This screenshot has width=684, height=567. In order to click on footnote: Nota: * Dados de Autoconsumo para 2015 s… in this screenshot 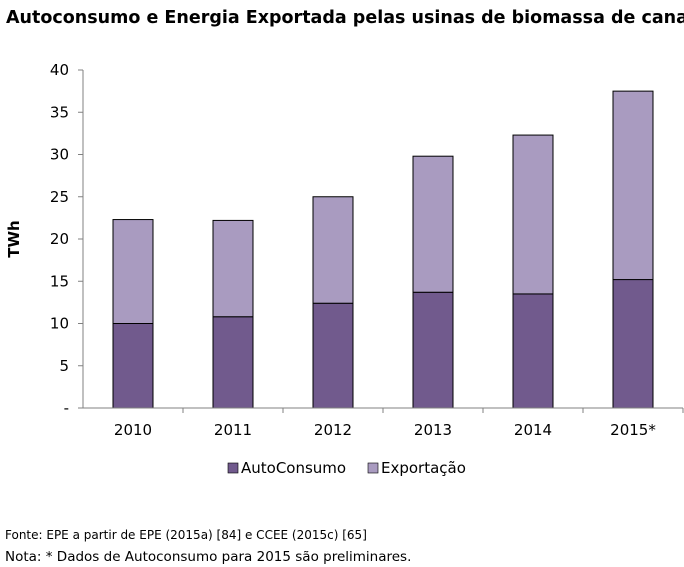, I will do `click(208, 557)`.